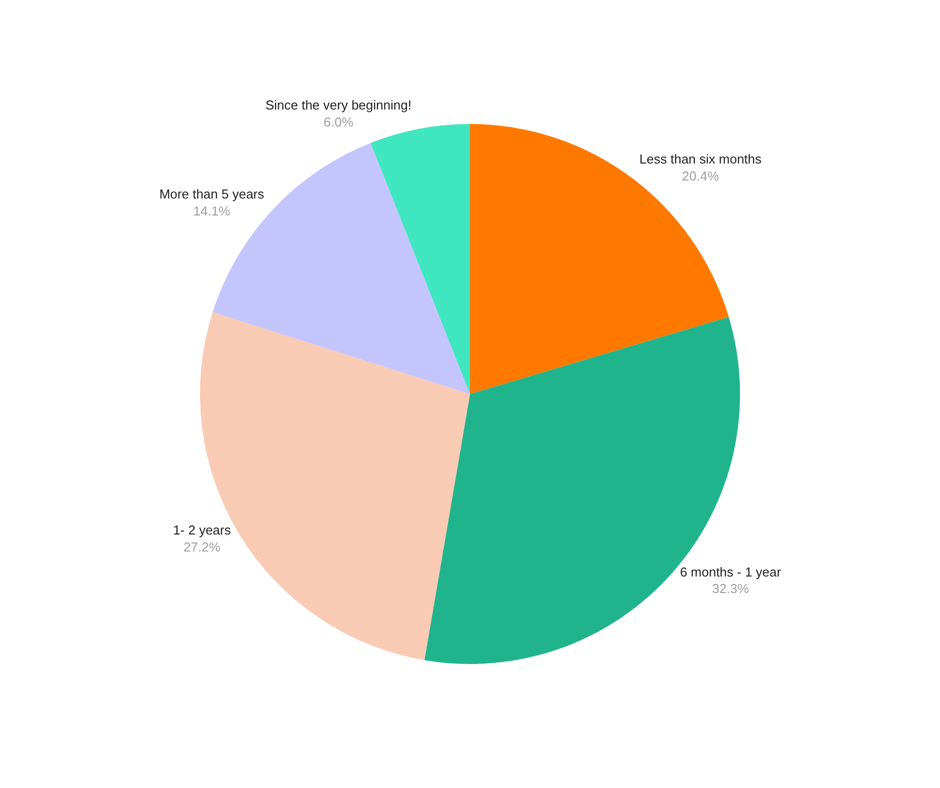 Image resolution: width=940 pixels, height=788 pixels. Describe the element at coordinates (202, 547) in the screenshot. I see `data-label: 27.2%` at that location.